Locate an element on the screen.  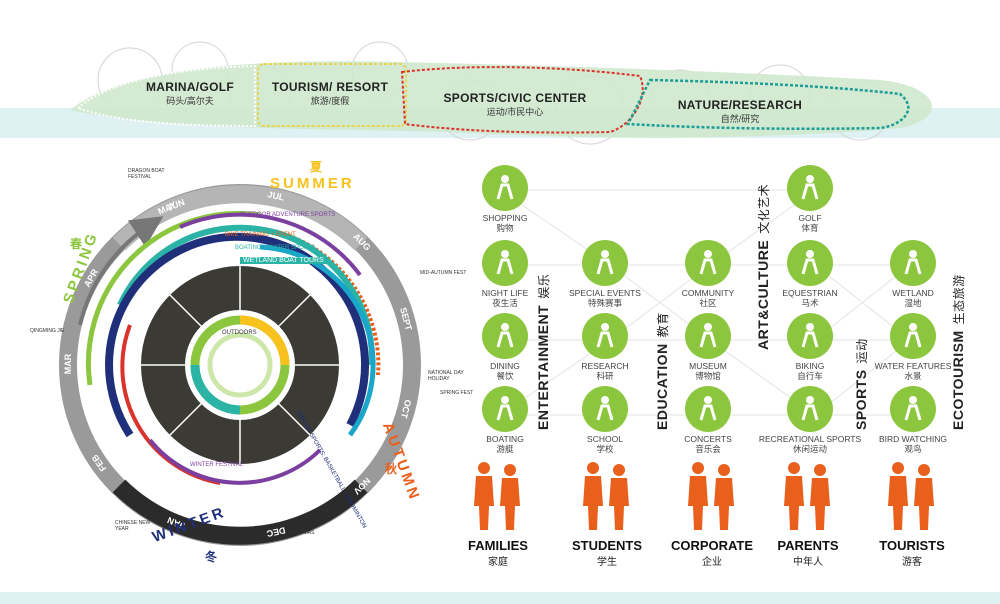
zone-tourism-resort: TOURISM/ RESORT 旅游/度假 is located at coordinates (330, 93).